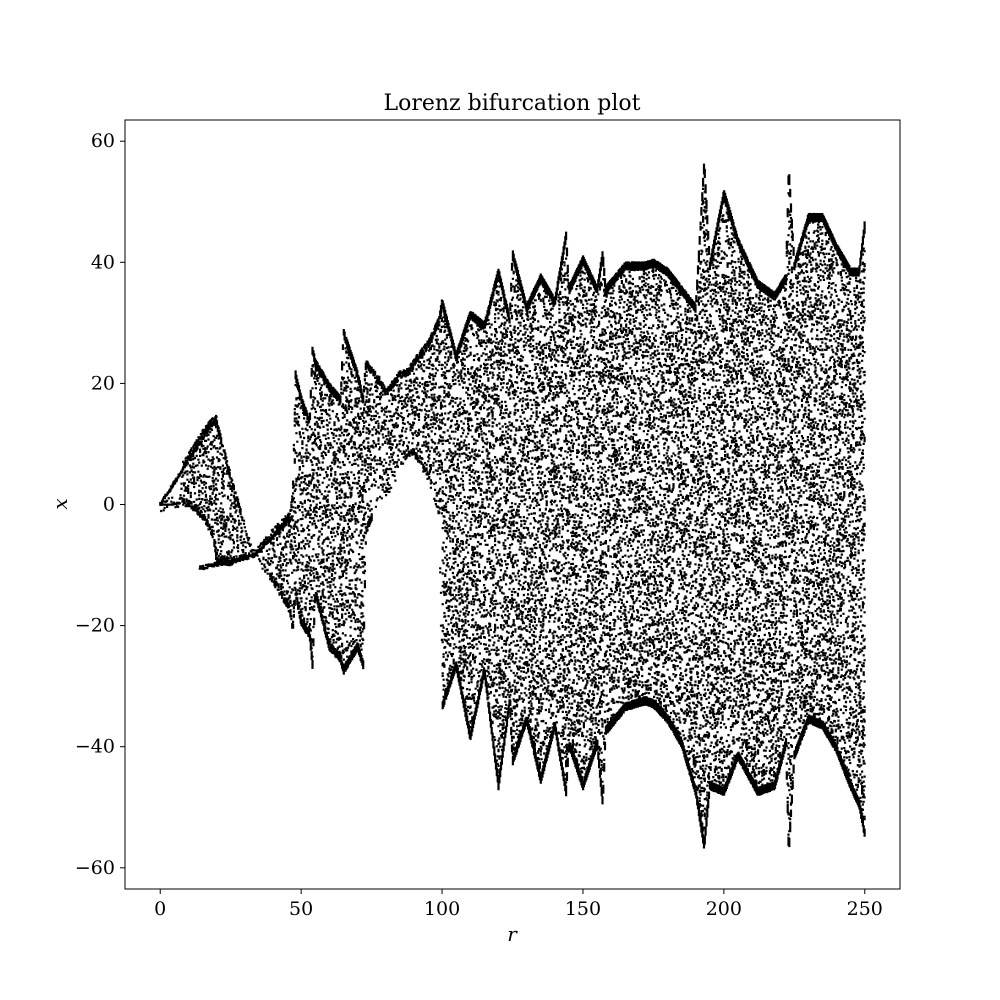  Describe the element at coordinates (103, 383) in the screenshot. I see `y-tick-label: 20` at that location.